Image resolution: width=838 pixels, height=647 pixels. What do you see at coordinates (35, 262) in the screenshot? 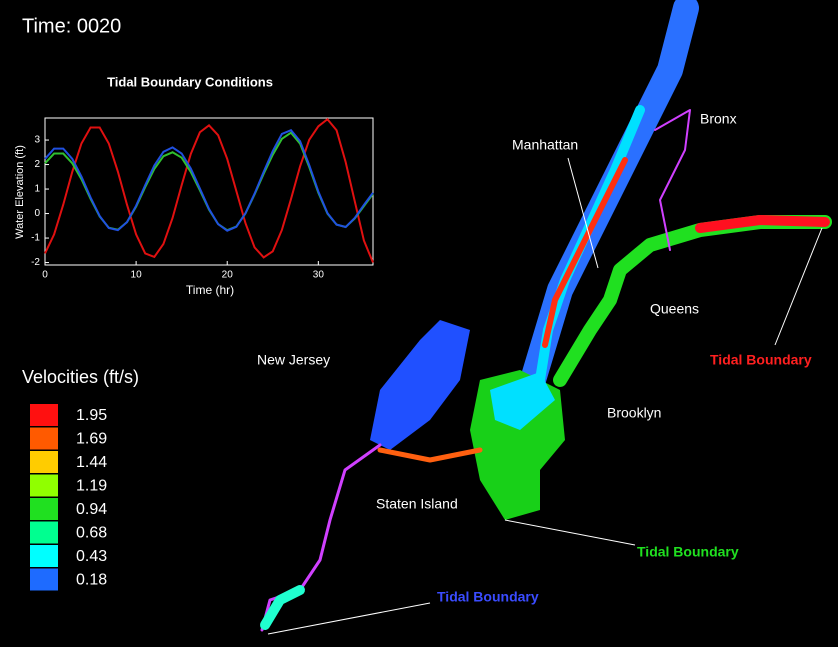
I see `y-tick-label: -2` at bounding box center [35, 262].